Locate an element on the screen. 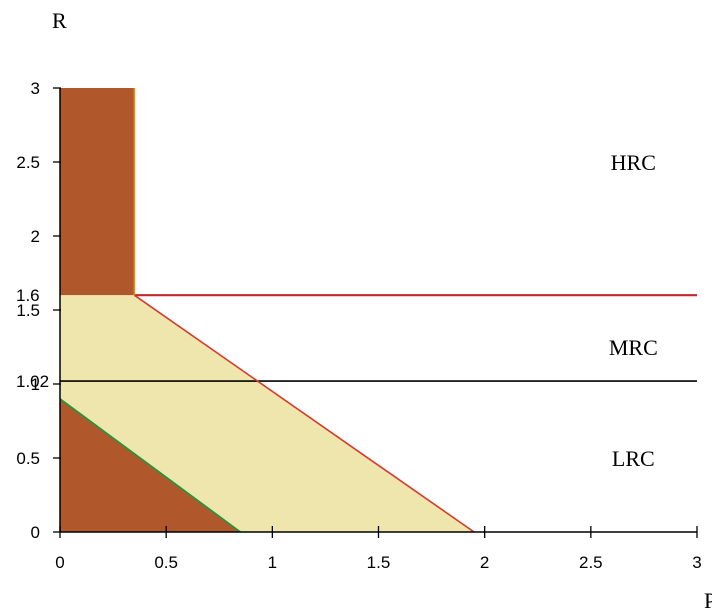  x-axis-label: P is located at coordinates (708, 600).